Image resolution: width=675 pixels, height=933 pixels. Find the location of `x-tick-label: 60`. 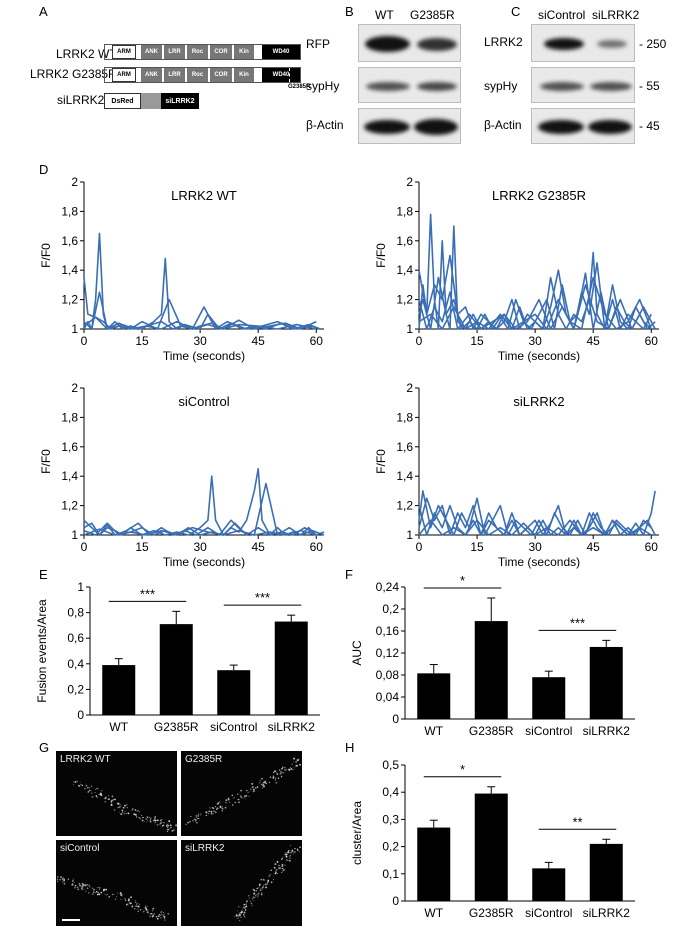

x-tick-label: 60 is located at coordinates (652, 341).